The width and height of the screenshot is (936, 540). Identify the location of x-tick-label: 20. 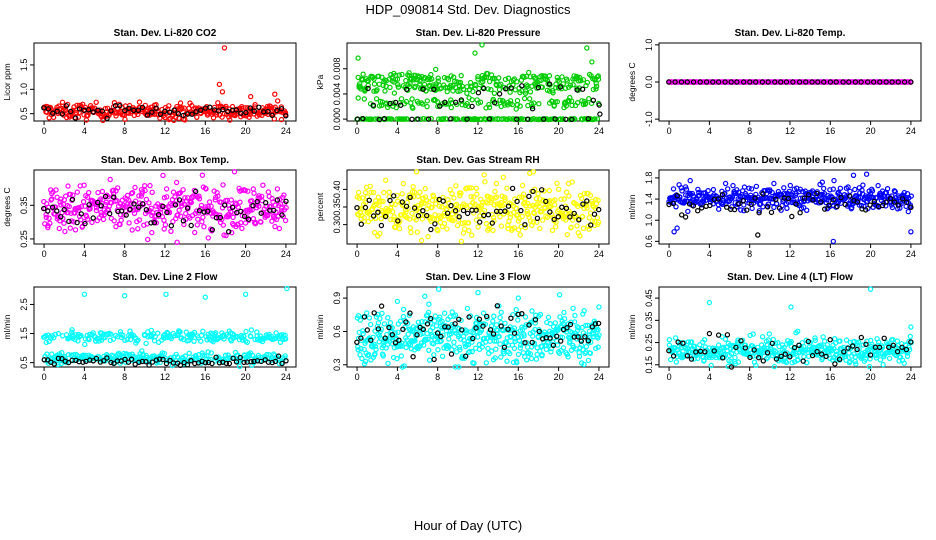
(246, 131).